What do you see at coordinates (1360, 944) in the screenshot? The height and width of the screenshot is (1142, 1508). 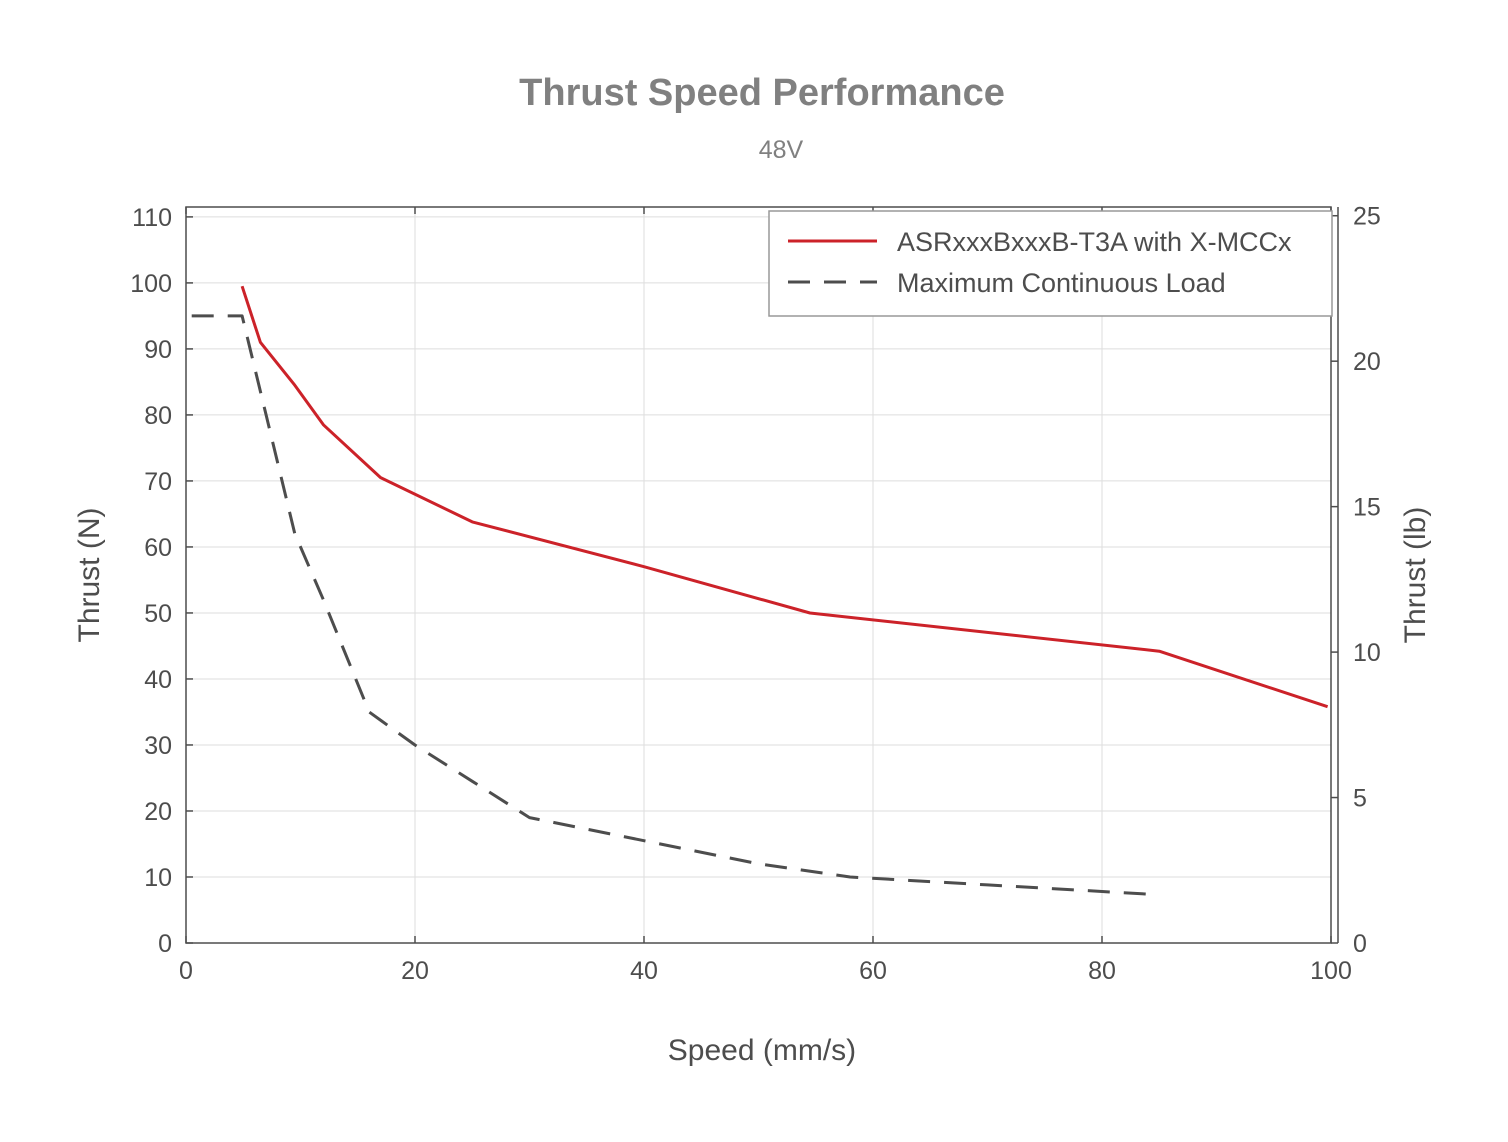 I see `y-right-tick-label: 0` at bounding box center [1360, 944].